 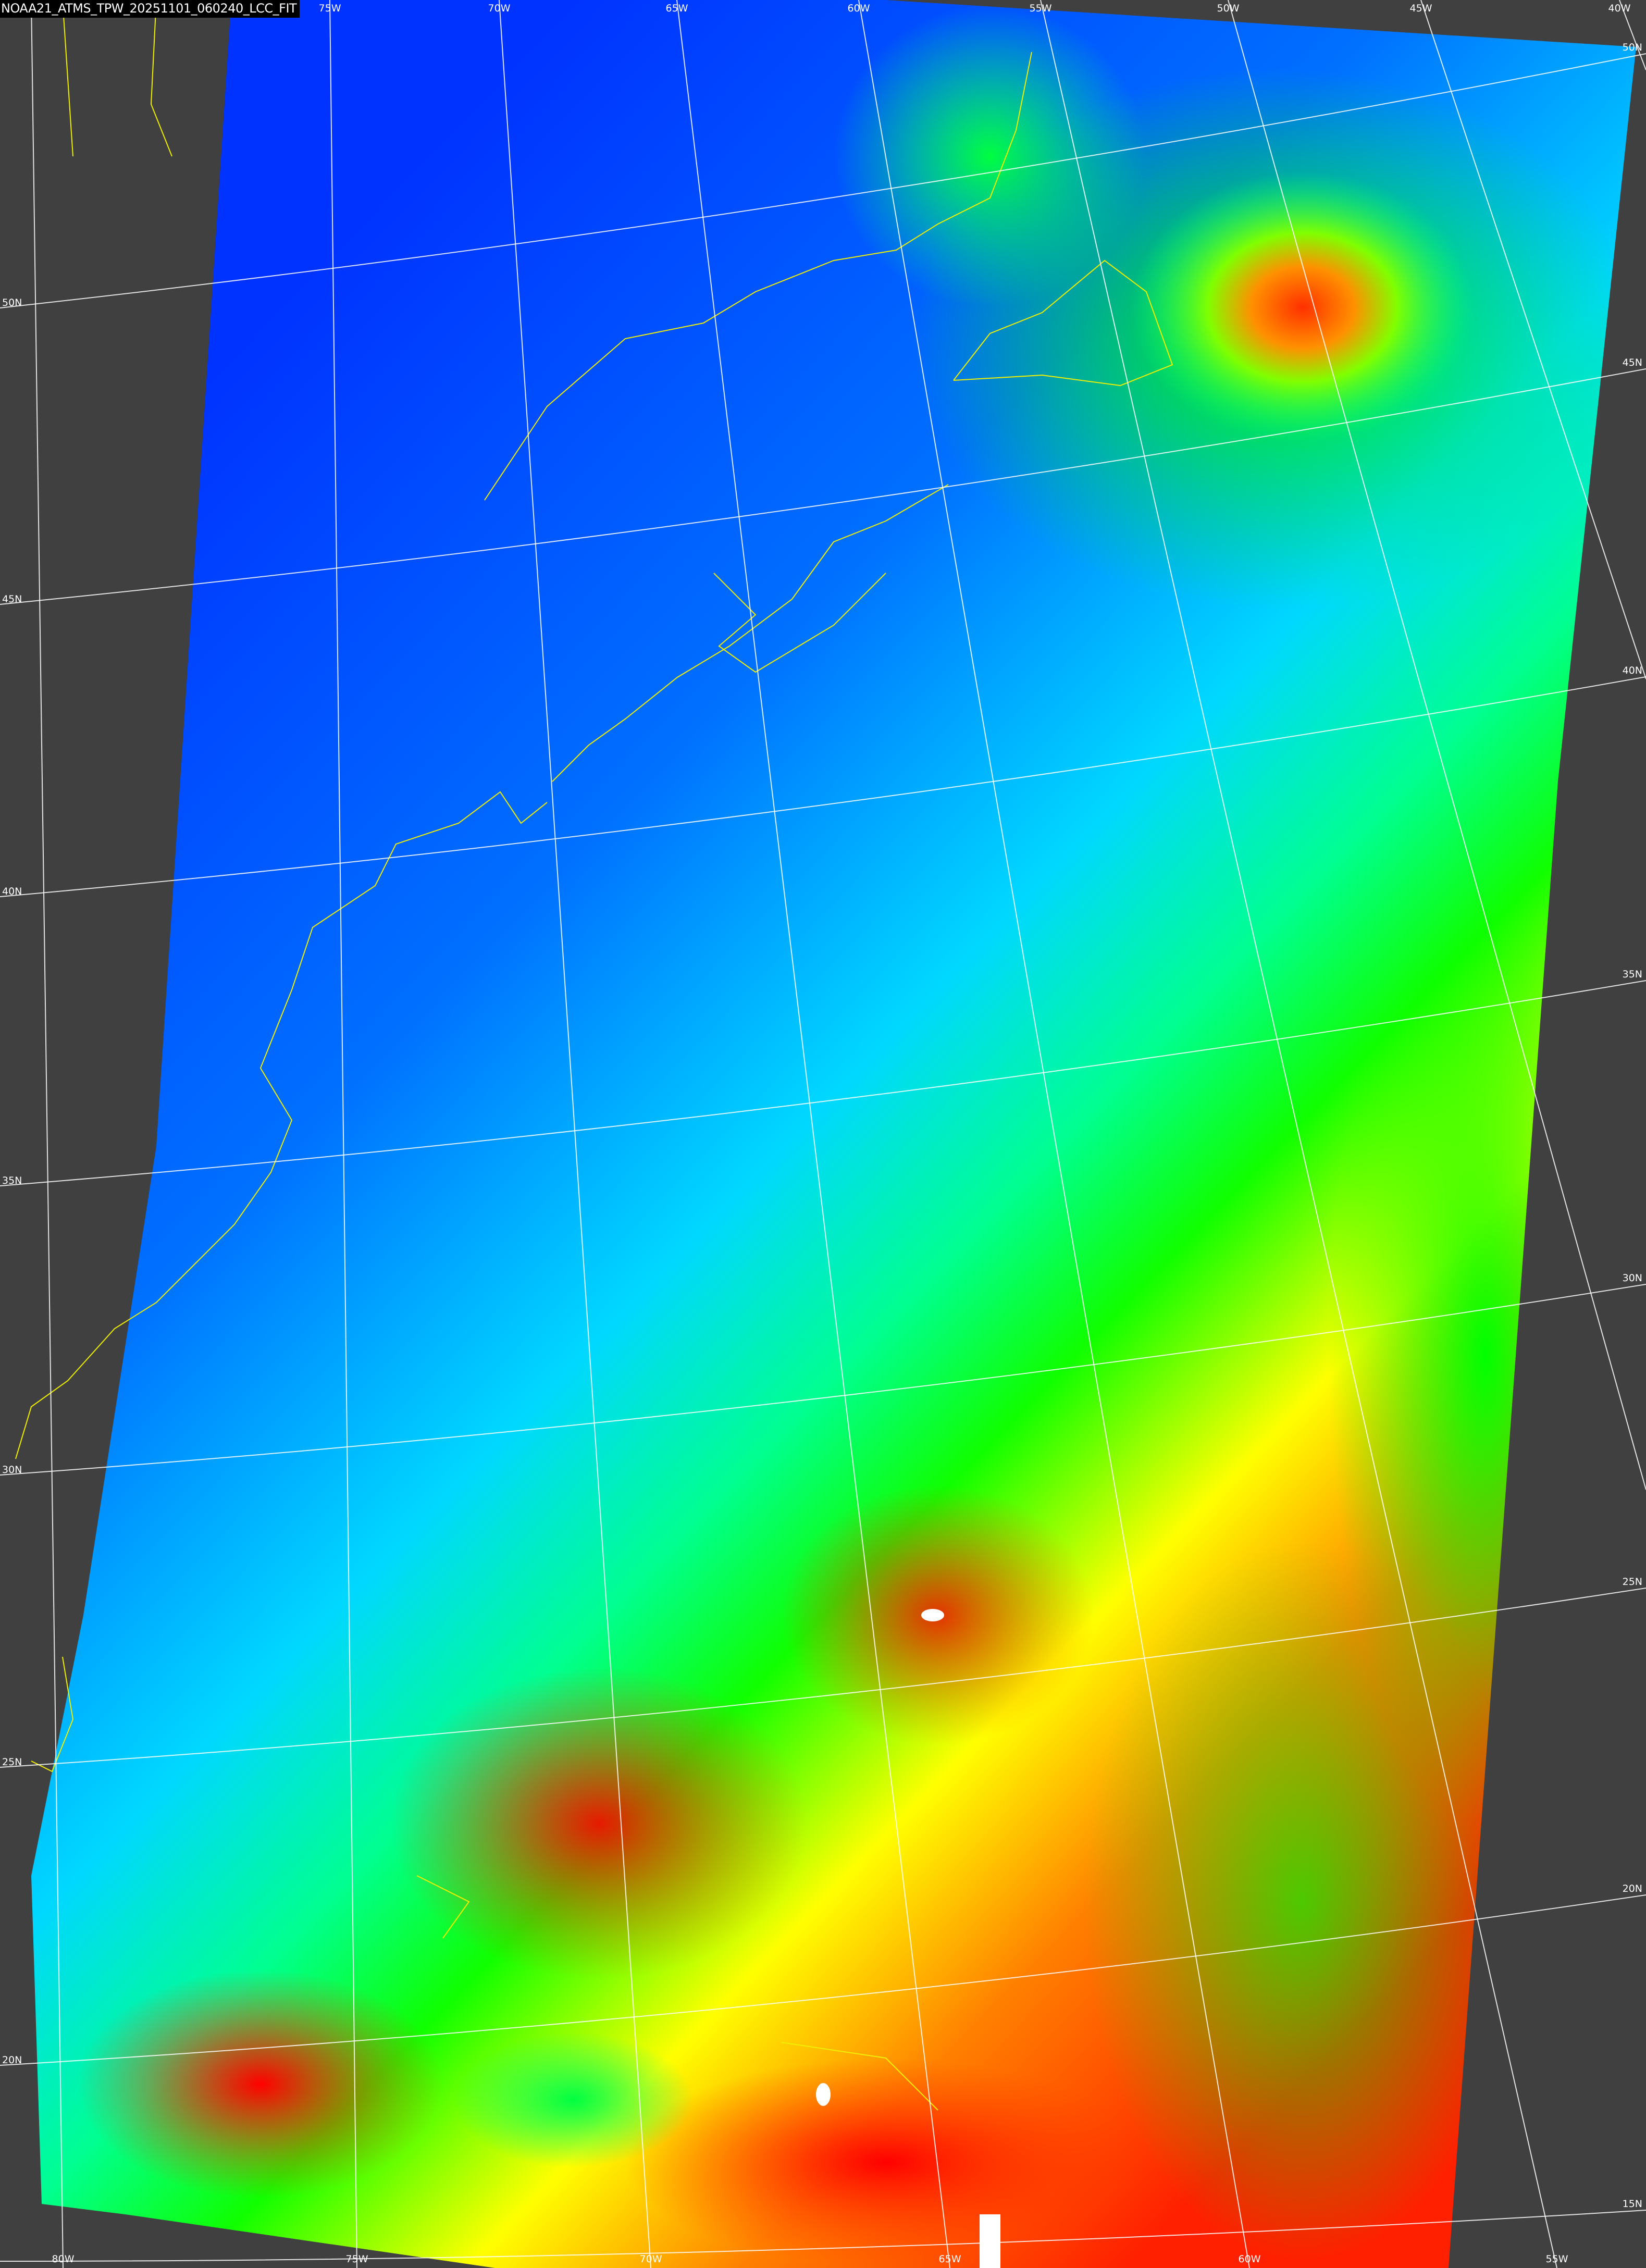 I want to click on lon-label-top: 75W, so click(x=330, y=8).